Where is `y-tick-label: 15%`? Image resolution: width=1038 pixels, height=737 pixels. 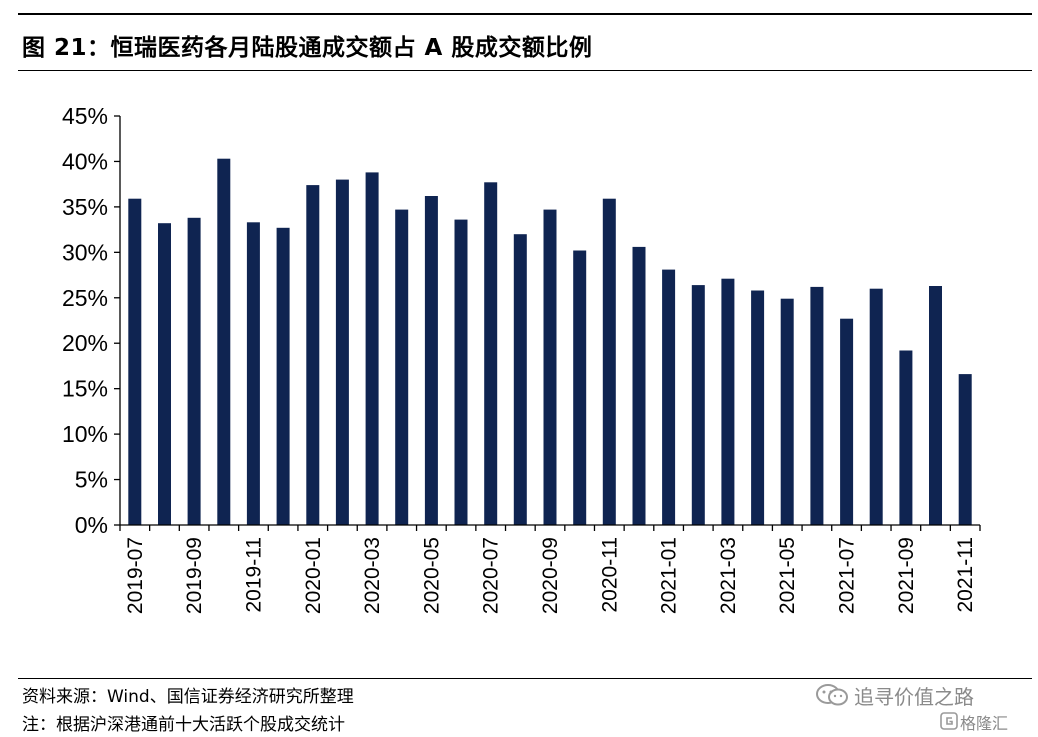
y-tick-label: 15% is located at coordinates (85, 389).